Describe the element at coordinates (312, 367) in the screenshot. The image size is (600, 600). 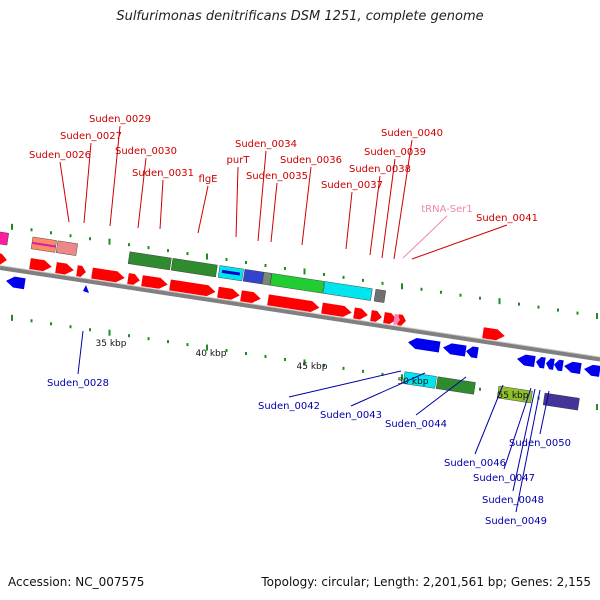
I see `scale-label: 45 kbp` at that location.